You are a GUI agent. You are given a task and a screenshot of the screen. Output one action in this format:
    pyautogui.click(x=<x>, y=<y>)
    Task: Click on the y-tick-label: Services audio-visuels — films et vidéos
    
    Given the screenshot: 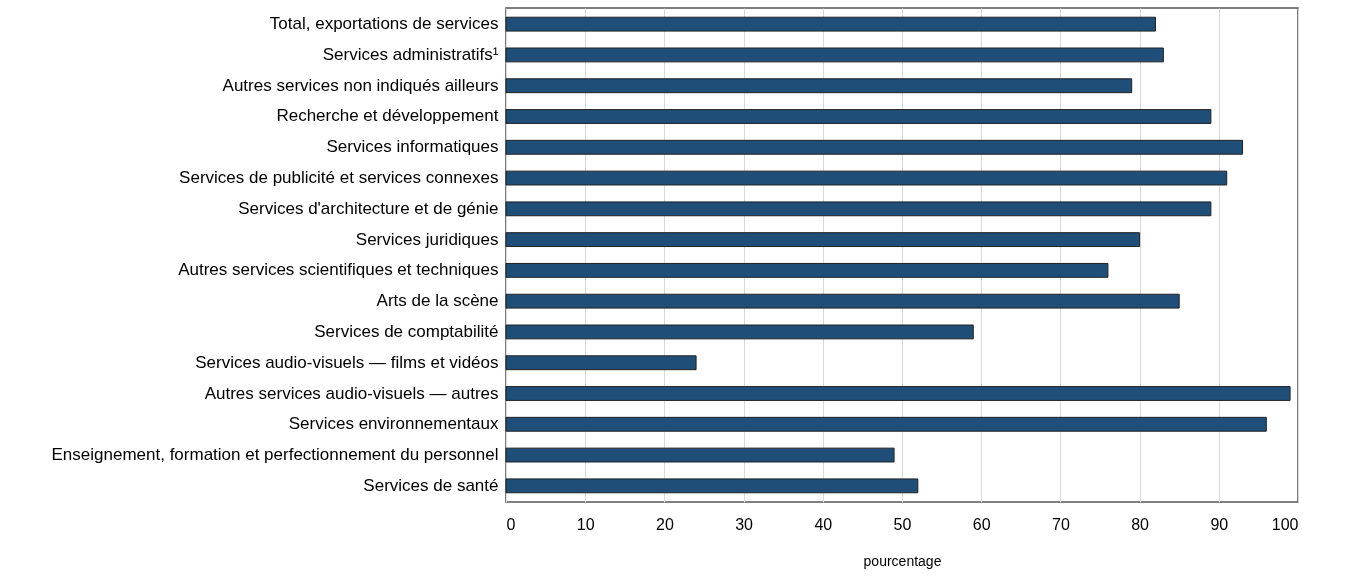 What is the action you would take?
    pyautogui.click(x=347, y=362)
    